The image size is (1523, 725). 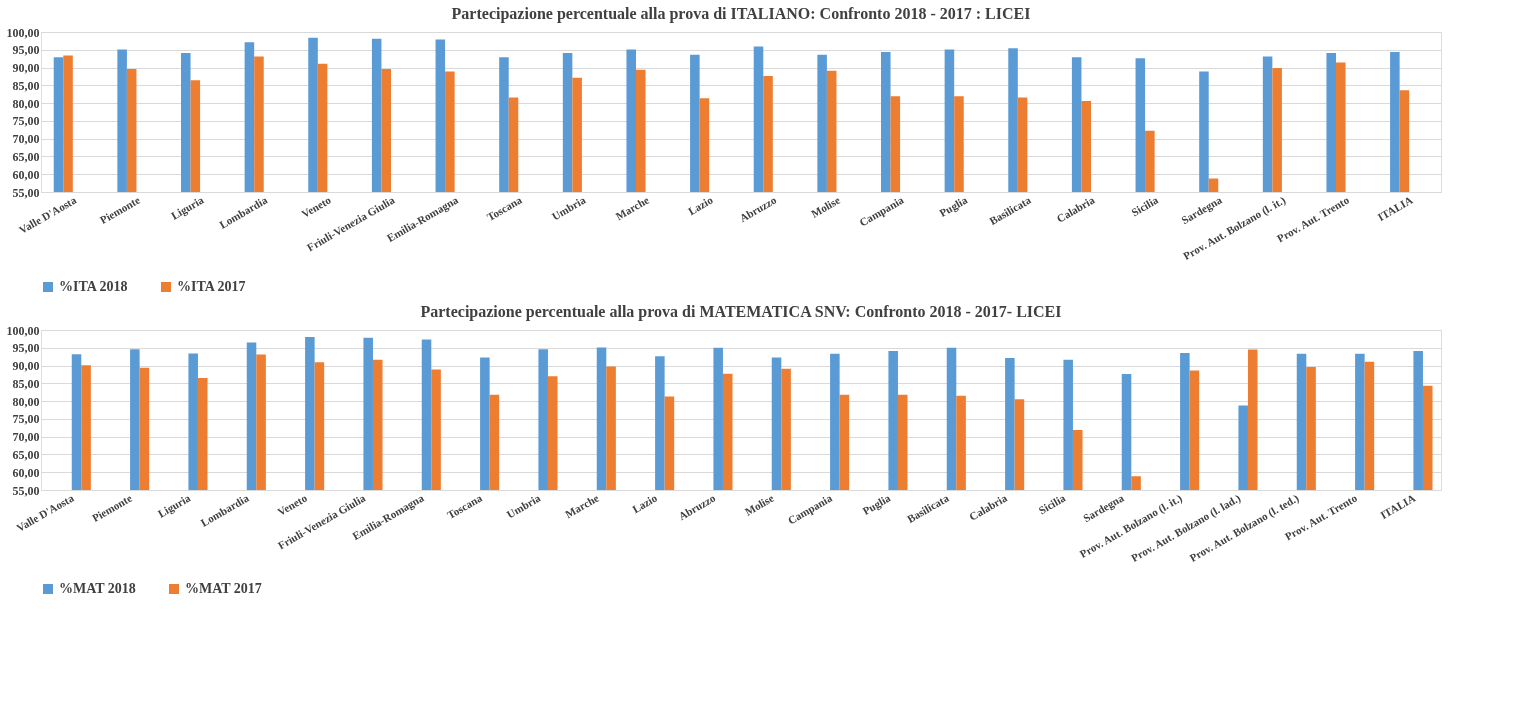 I want to click on legend-label: %ITA 2017, so click(x=211, y=286).